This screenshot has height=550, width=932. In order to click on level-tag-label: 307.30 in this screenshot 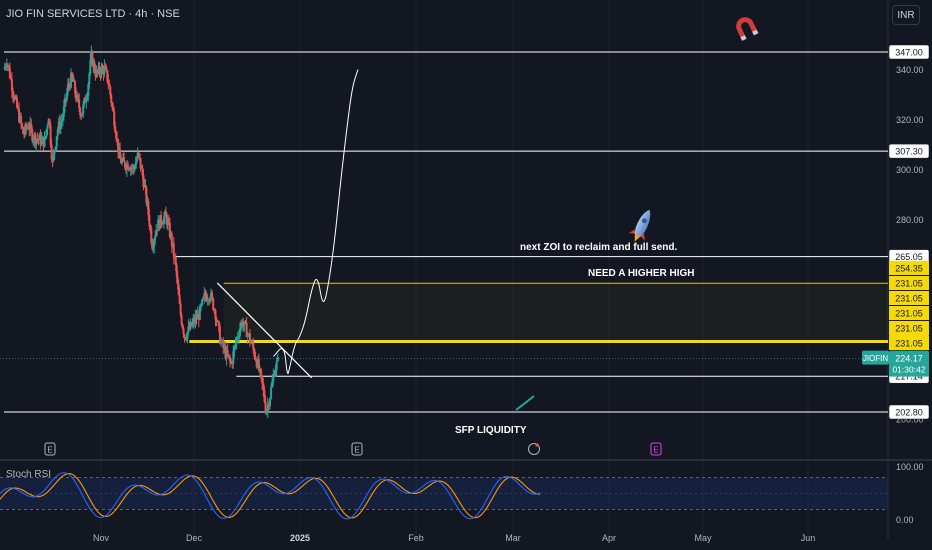, I will do `click(909, 152)`.